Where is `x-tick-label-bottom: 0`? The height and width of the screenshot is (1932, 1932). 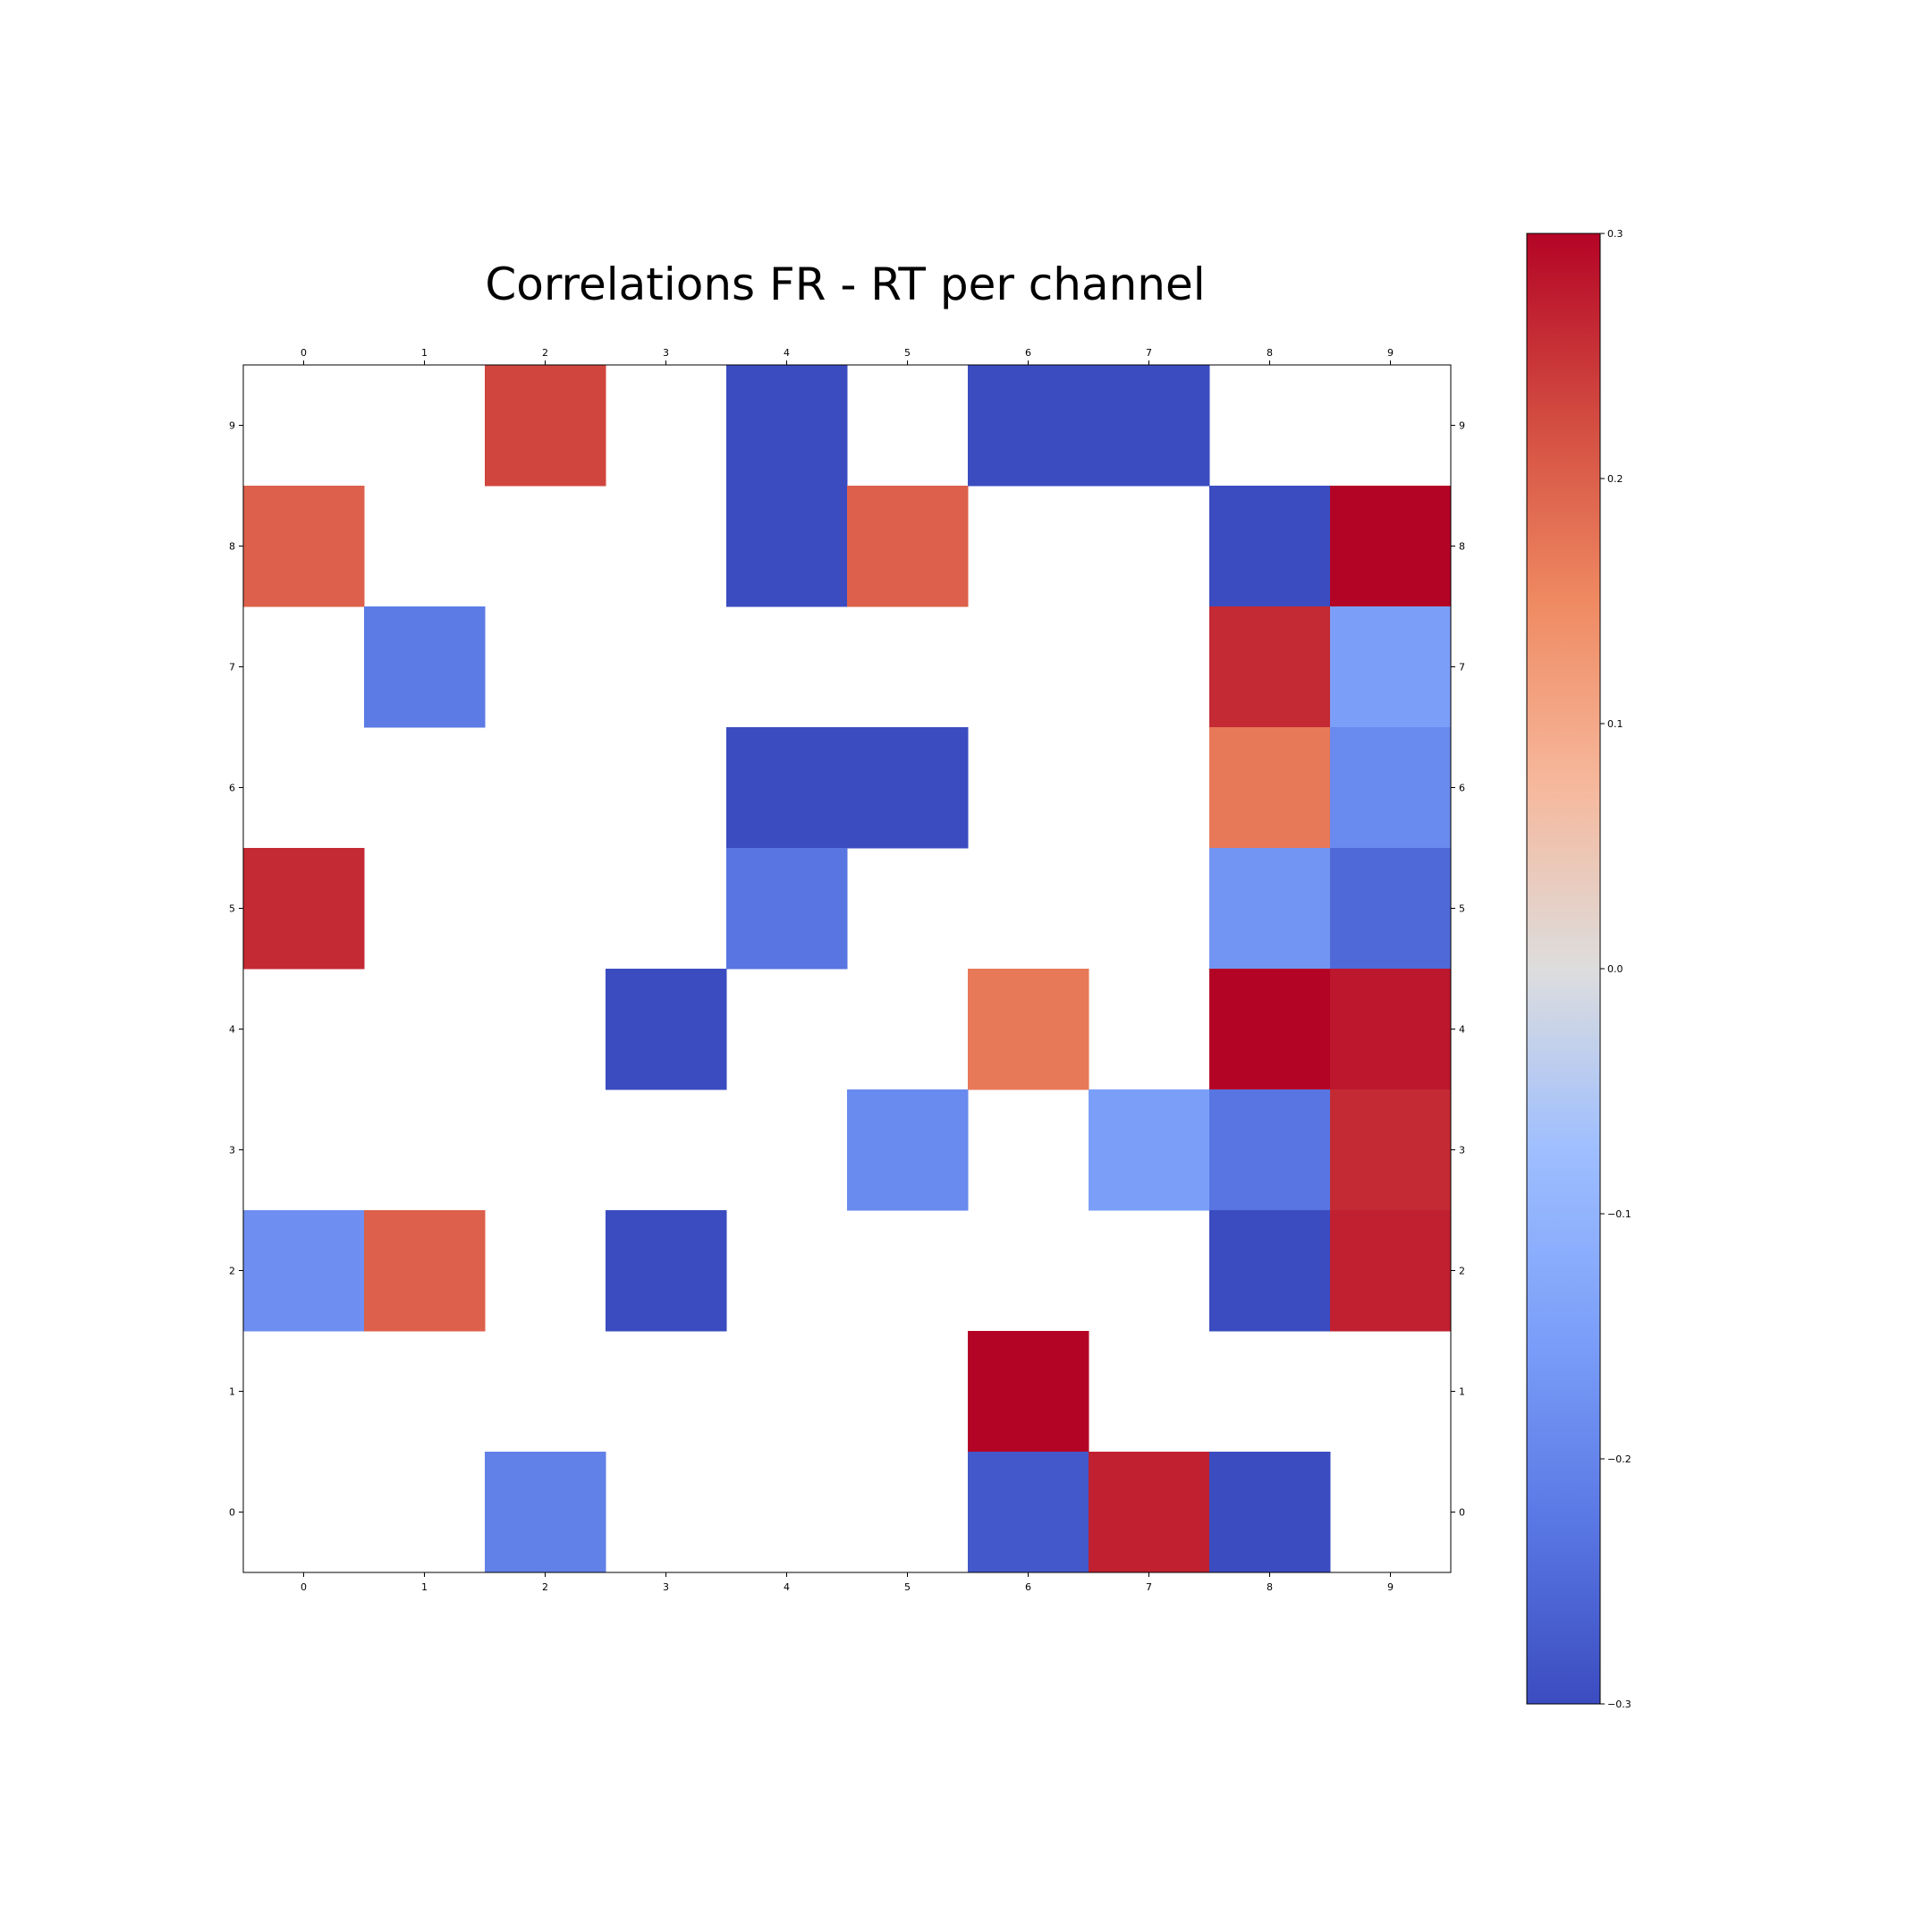 x-tick-label-bottom: 0 is located at coordinates (304, 1587).